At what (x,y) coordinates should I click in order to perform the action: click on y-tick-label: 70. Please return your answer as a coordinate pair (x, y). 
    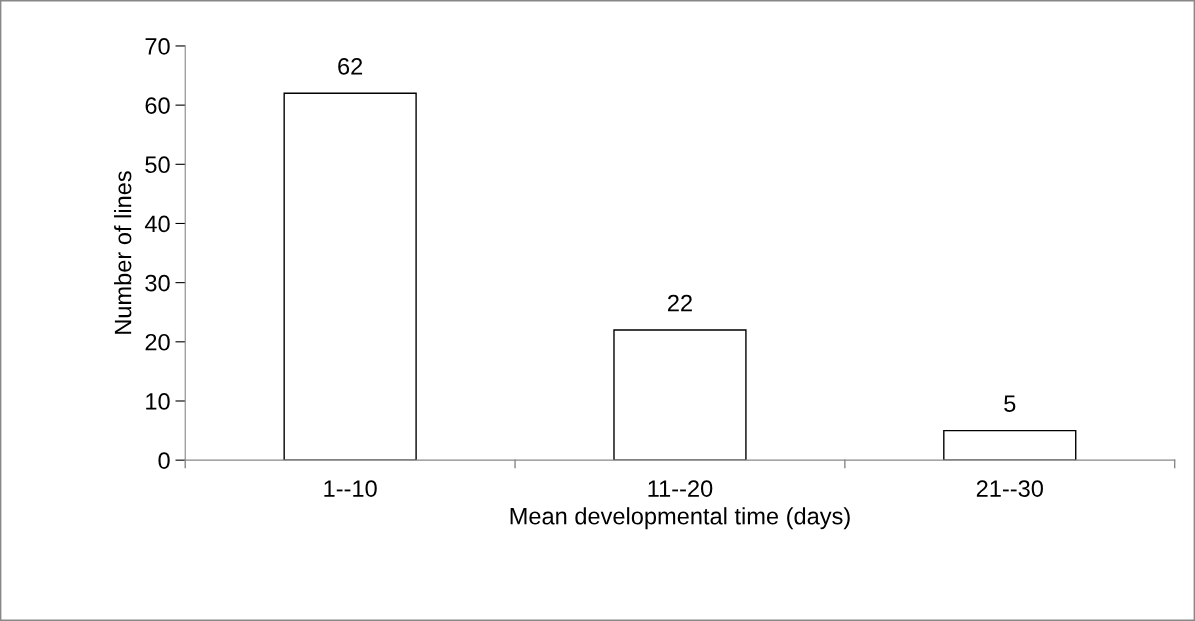
    Looking at the image, I should click on (157, 46).